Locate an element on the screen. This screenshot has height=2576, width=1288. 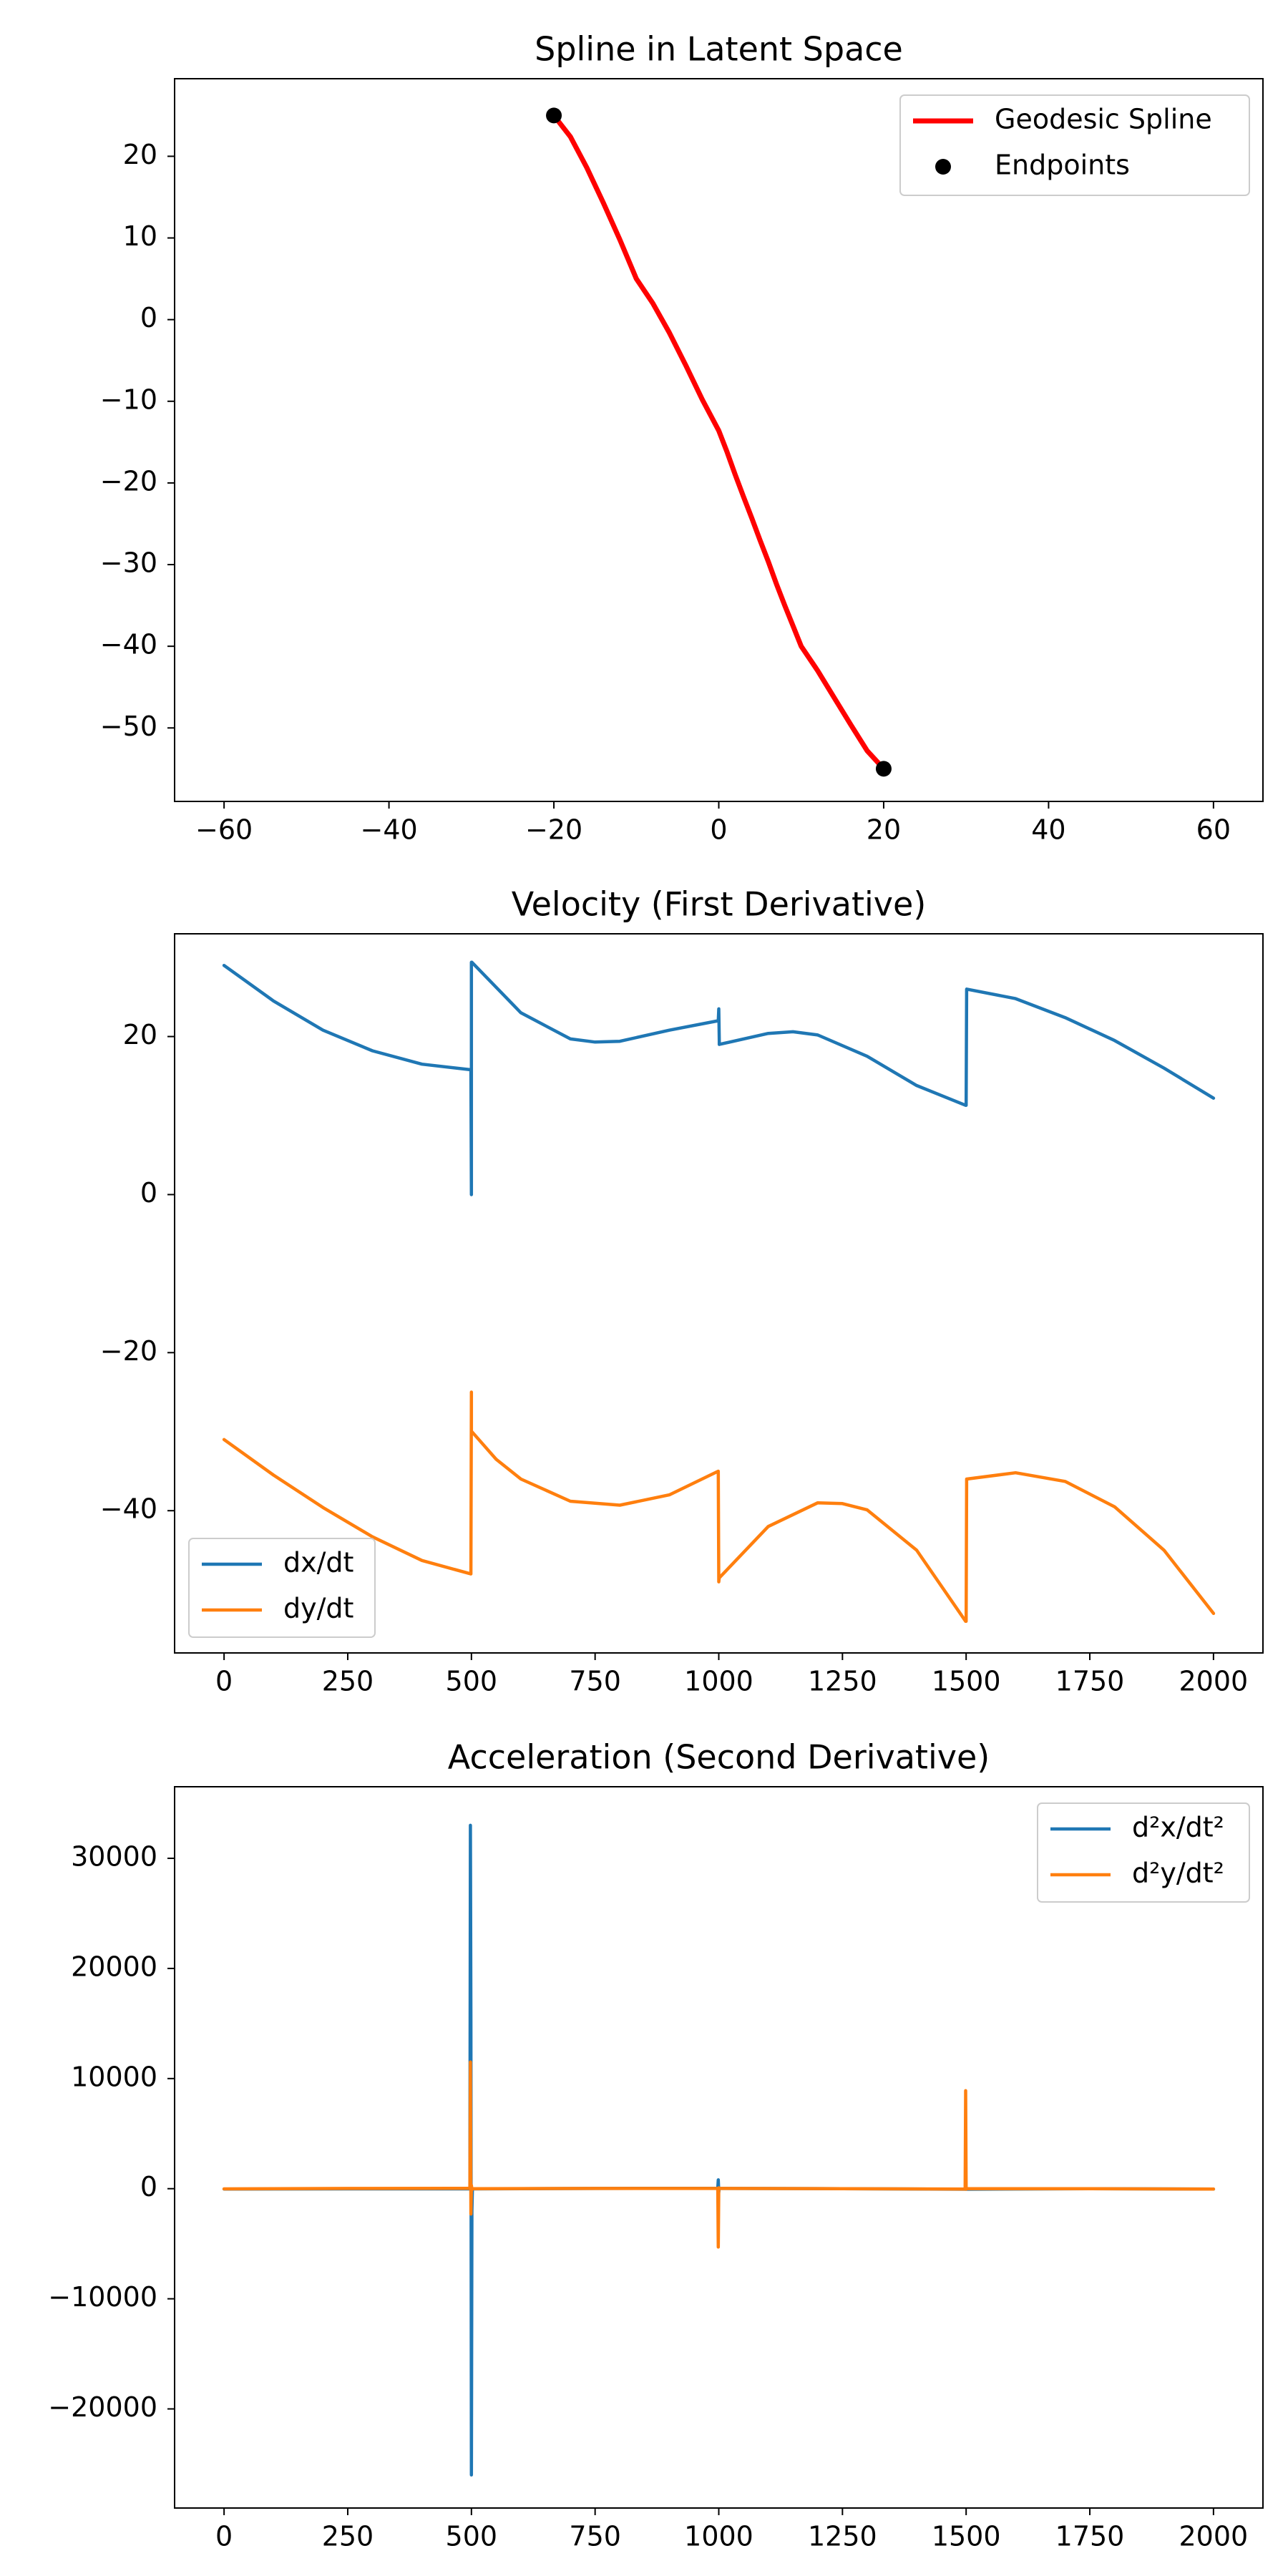
x-tick-label: 40 is located at coordinates (1048, 830).